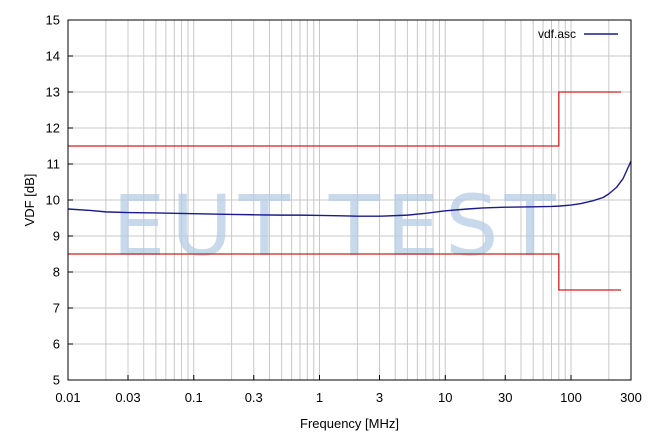 The image size is (663, 440). What do you see at coordinates (349, 423) in the screenshot?
I see `x-axis-label: Frequency [MHz]` at bounding box center [349, 423].